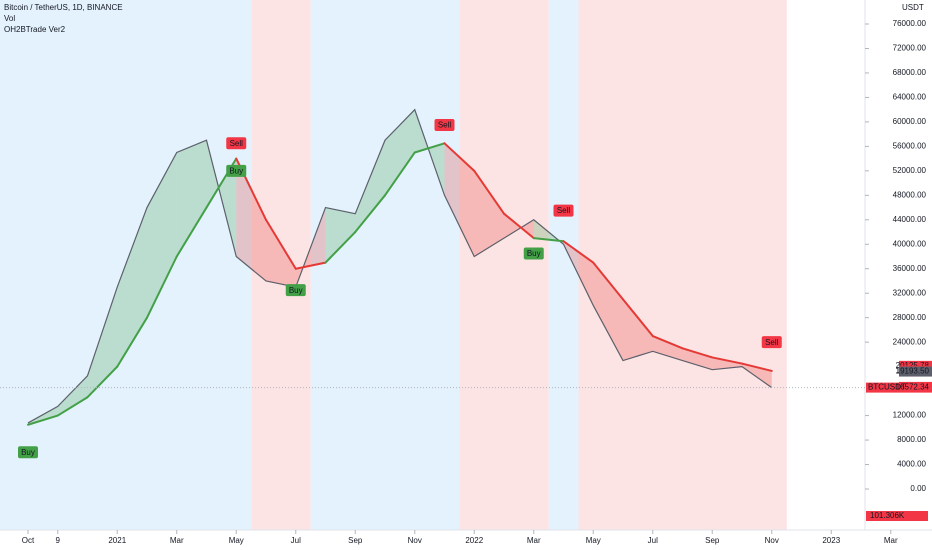 The image size is (932, 550). Describe the element at coordinates (913, 371) in the screenshot. I see `price-tag-label: 19193.50` at that location.